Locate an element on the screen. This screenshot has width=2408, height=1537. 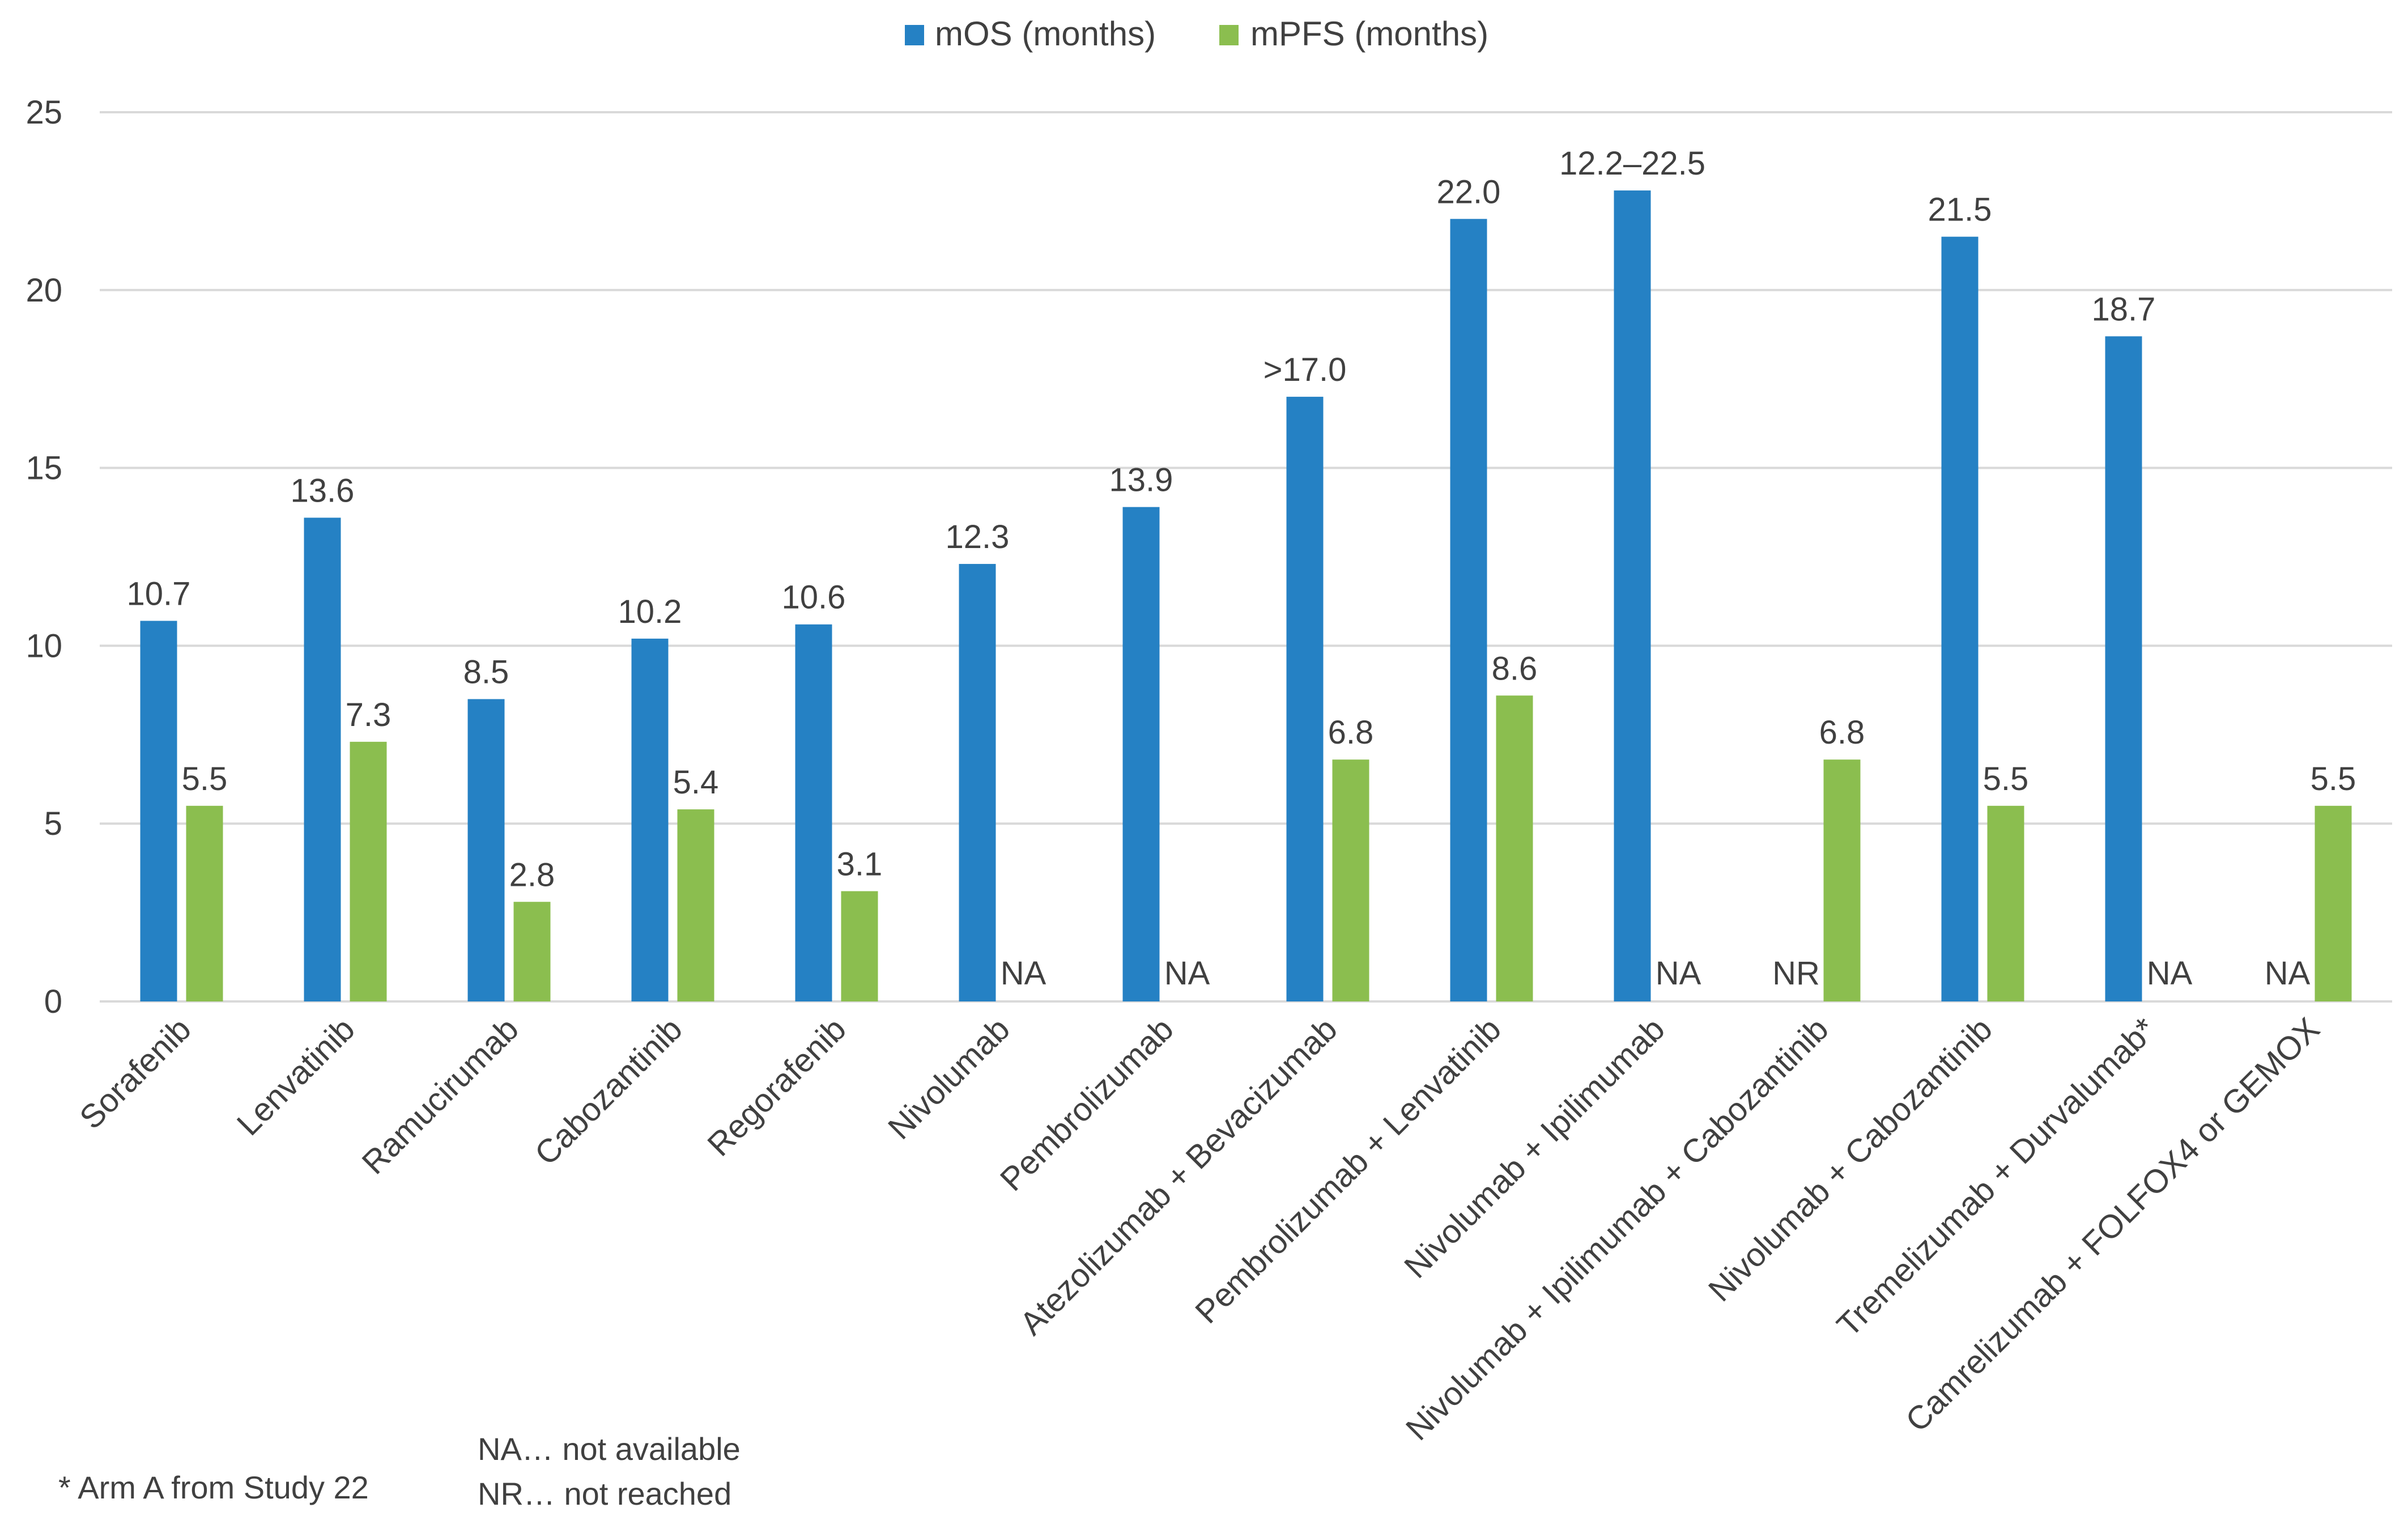
x-tick-label: Ramucirumab is located at coordinates (440, 1095).